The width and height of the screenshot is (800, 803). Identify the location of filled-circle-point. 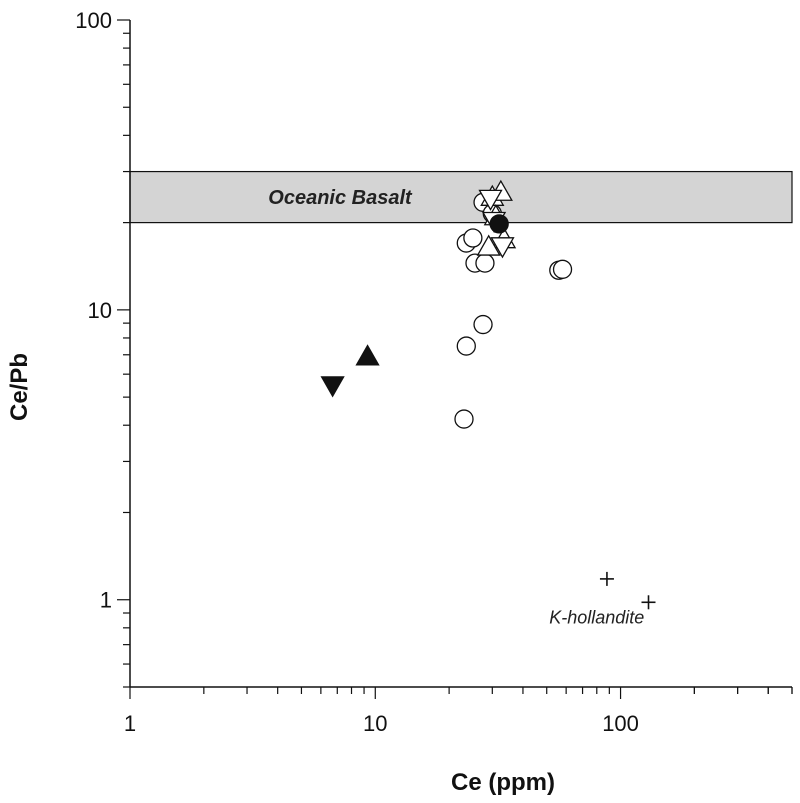
(499, 224).